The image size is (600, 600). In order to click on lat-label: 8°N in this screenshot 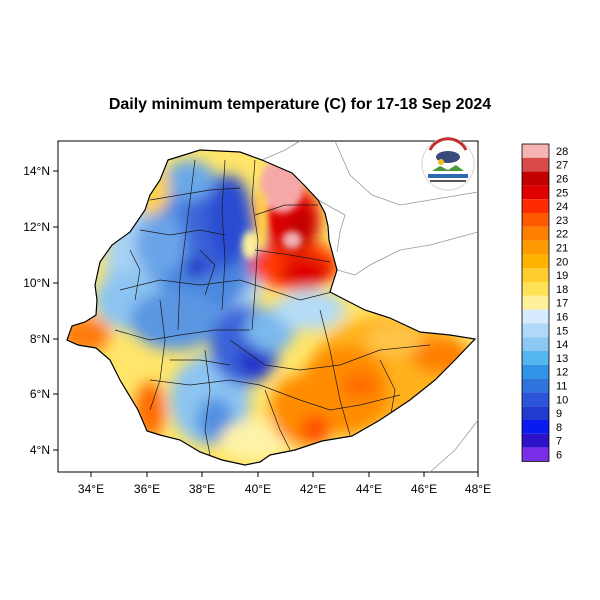, I will do `click(40, 339)`.